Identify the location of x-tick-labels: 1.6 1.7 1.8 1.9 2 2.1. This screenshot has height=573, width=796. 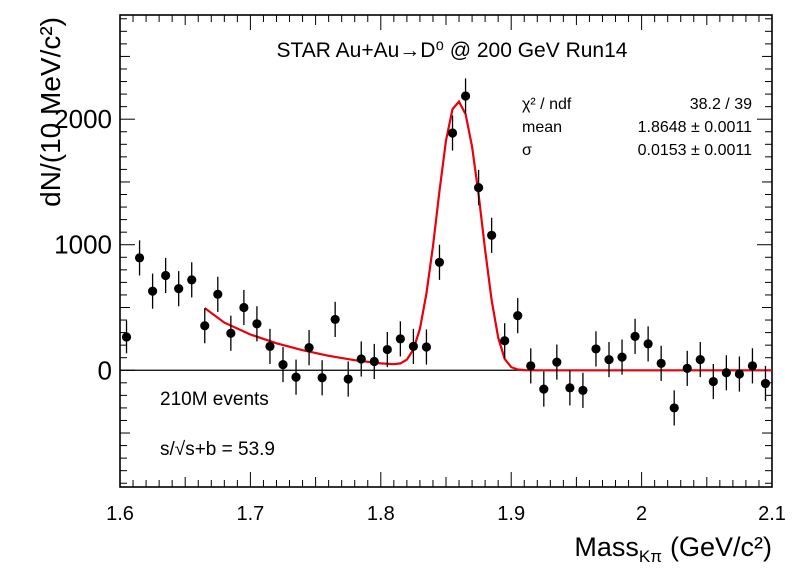
(446, 514).